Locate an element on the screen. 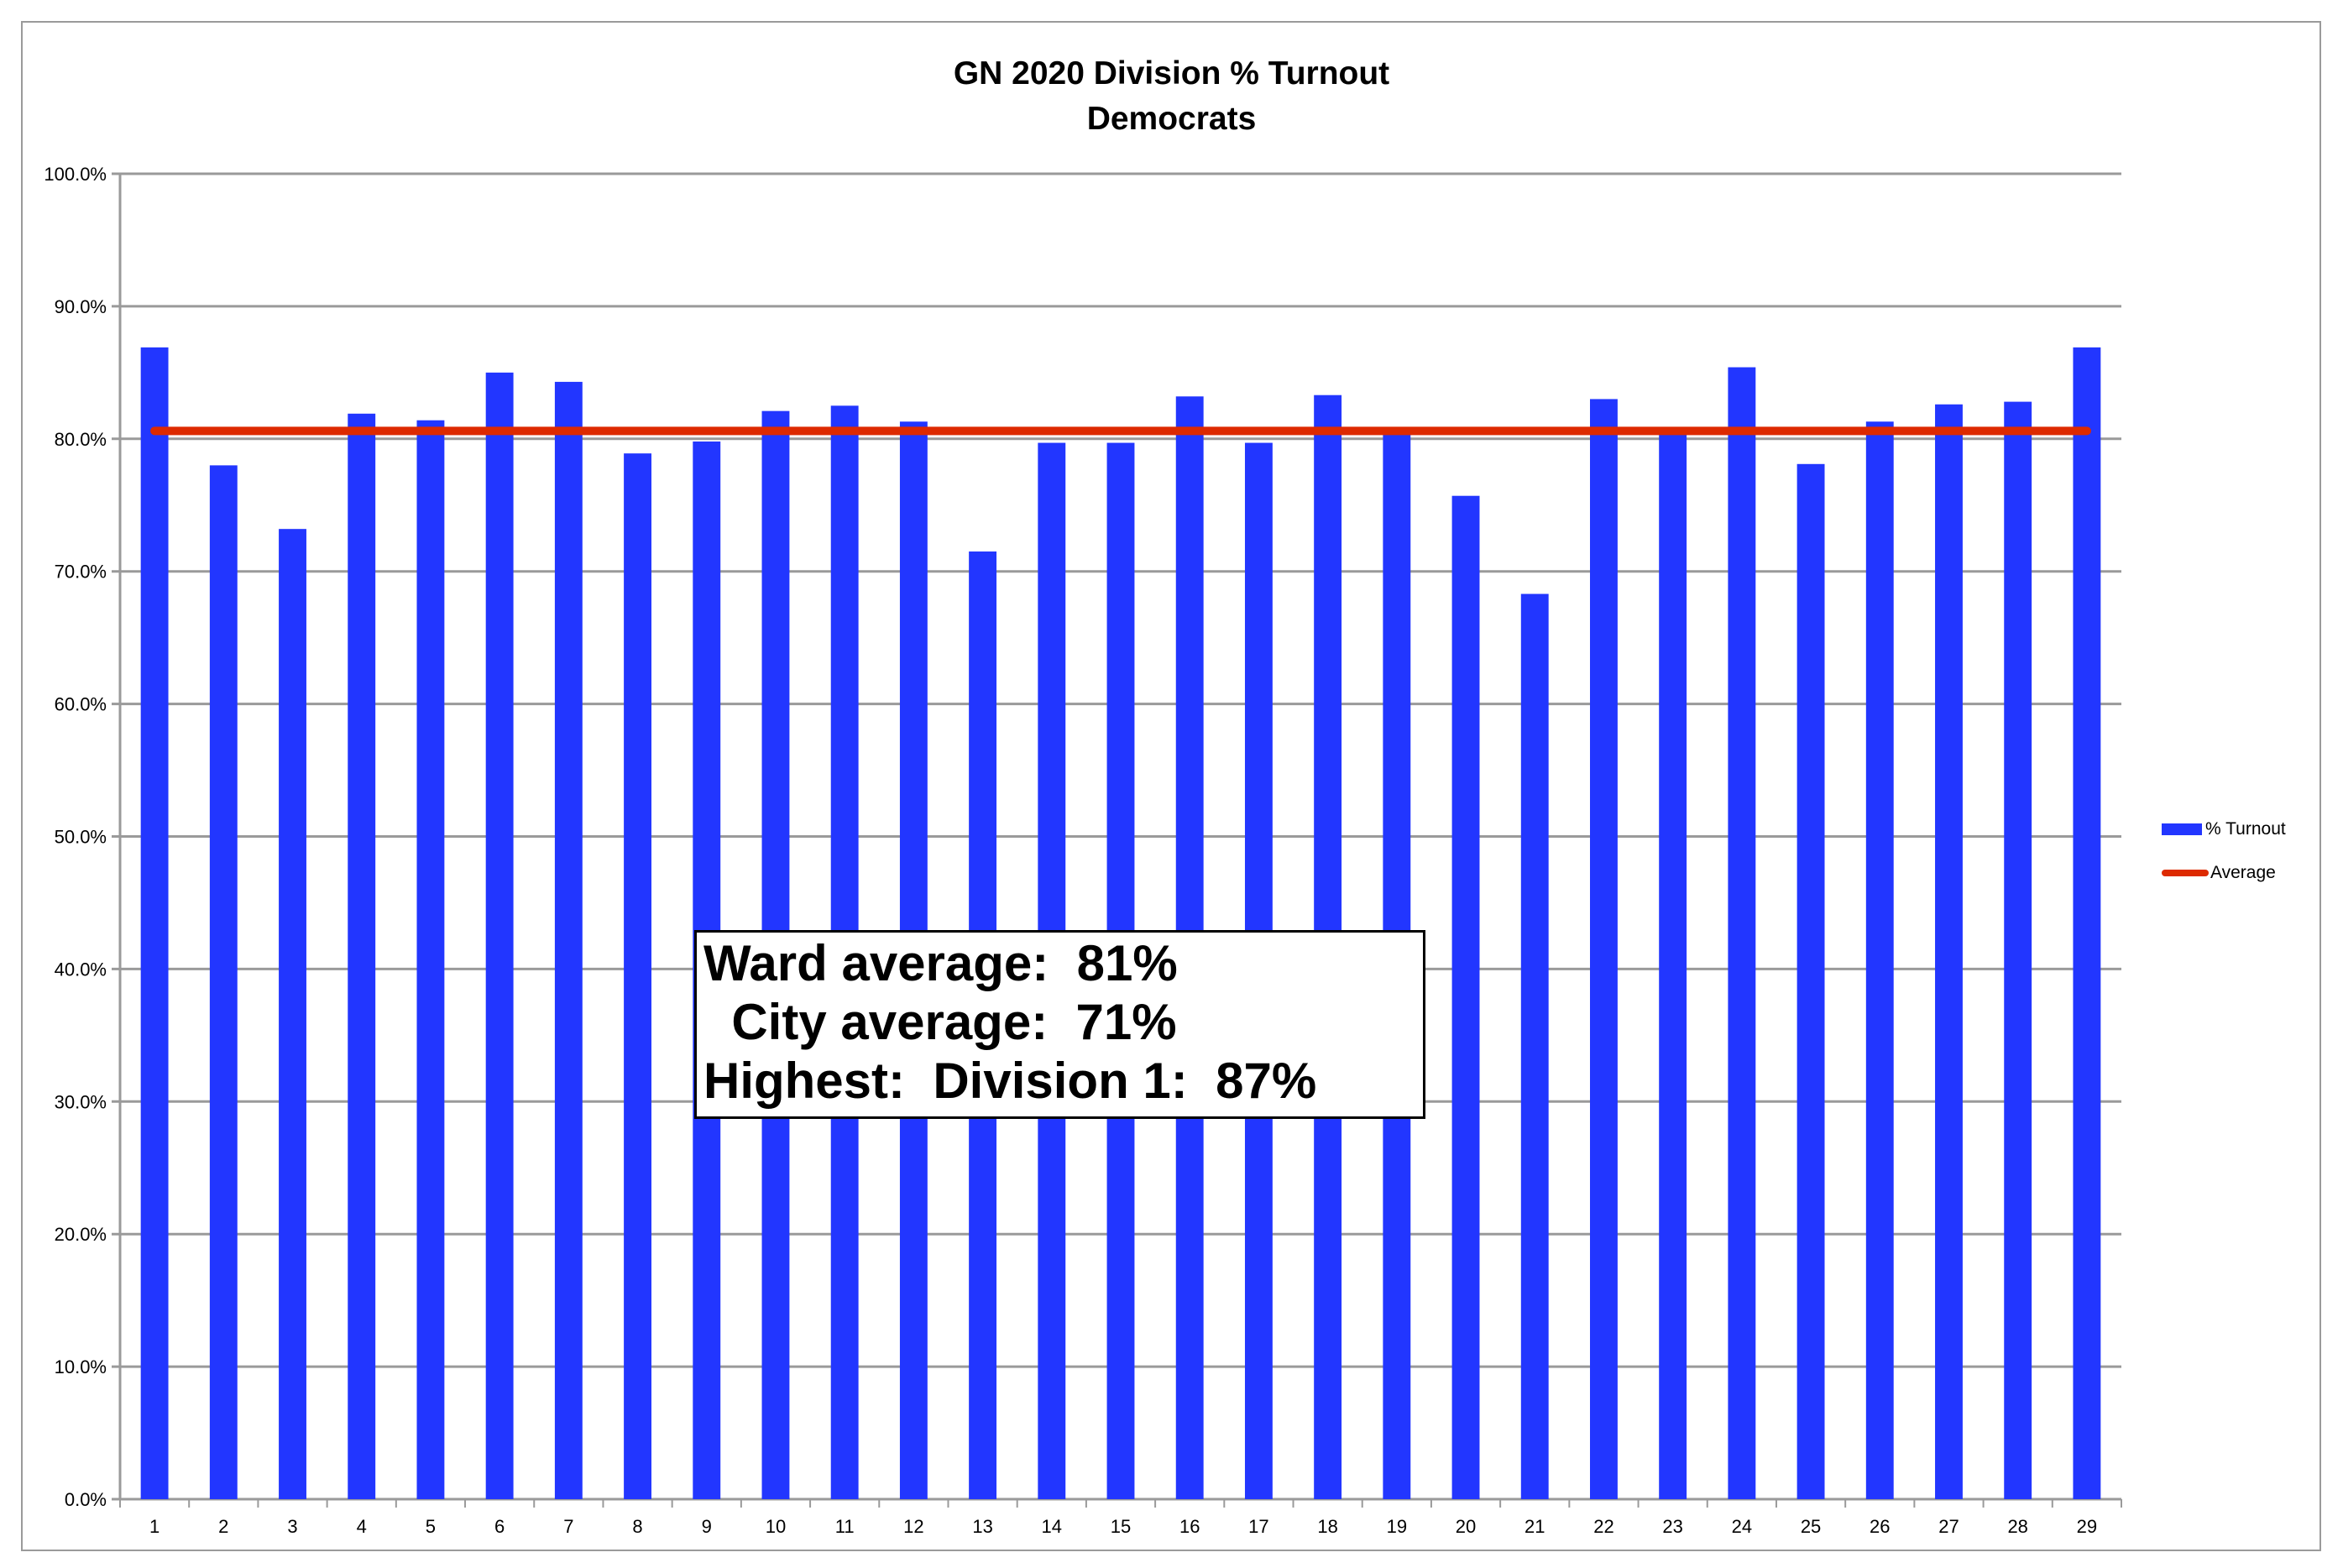  x-tick-label: 4 is located at coordinates (362, 1526).